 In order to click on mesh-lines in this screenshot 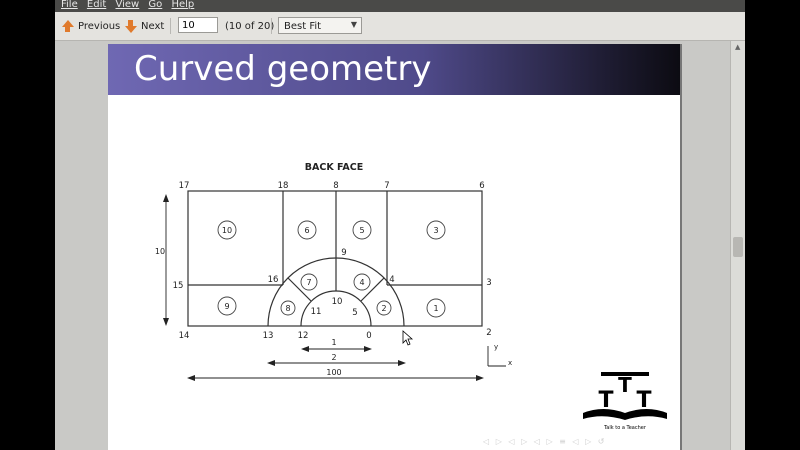, I will do `click(335, 258)`.